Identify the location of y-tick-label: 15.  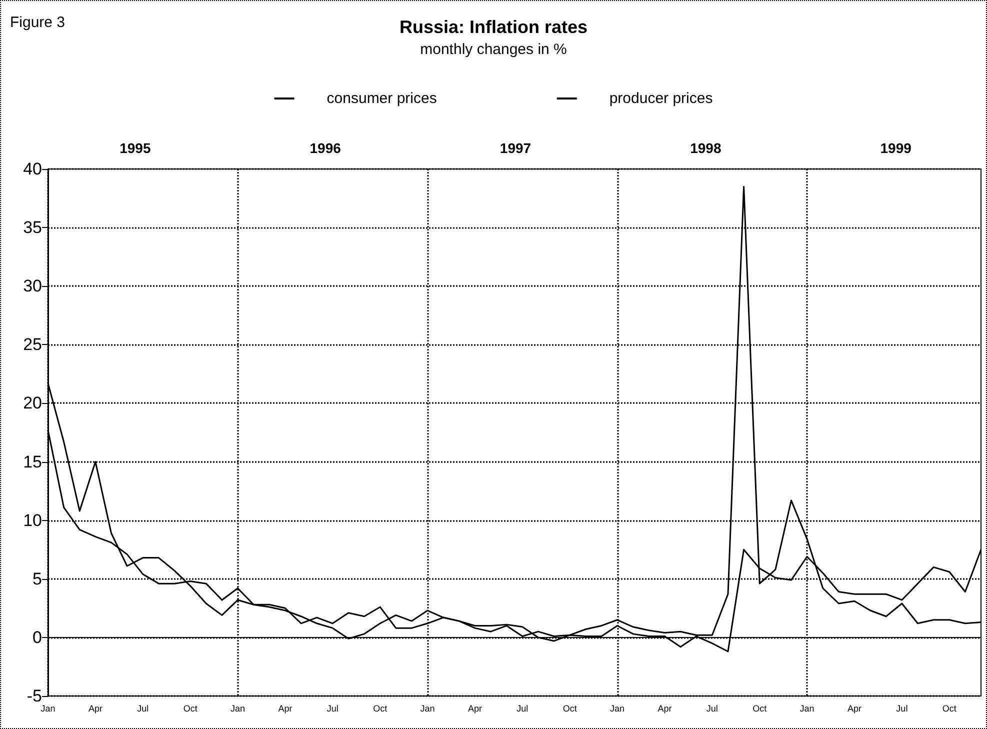
(32, 462).